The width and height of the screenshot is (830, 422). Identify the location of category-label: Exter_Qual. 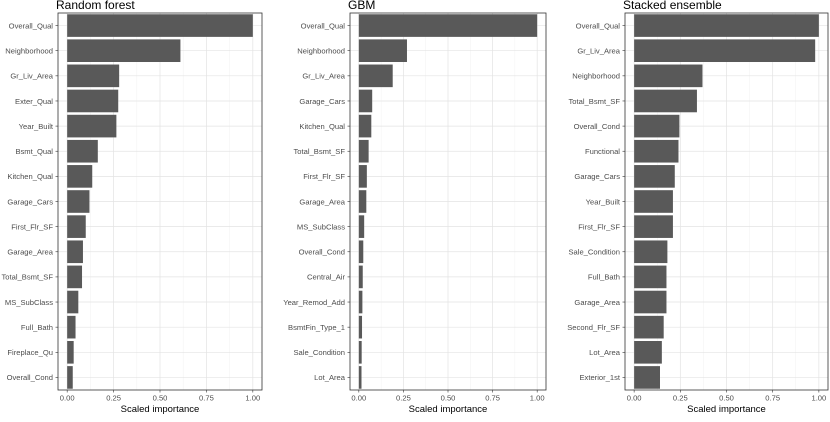
(34, 101).